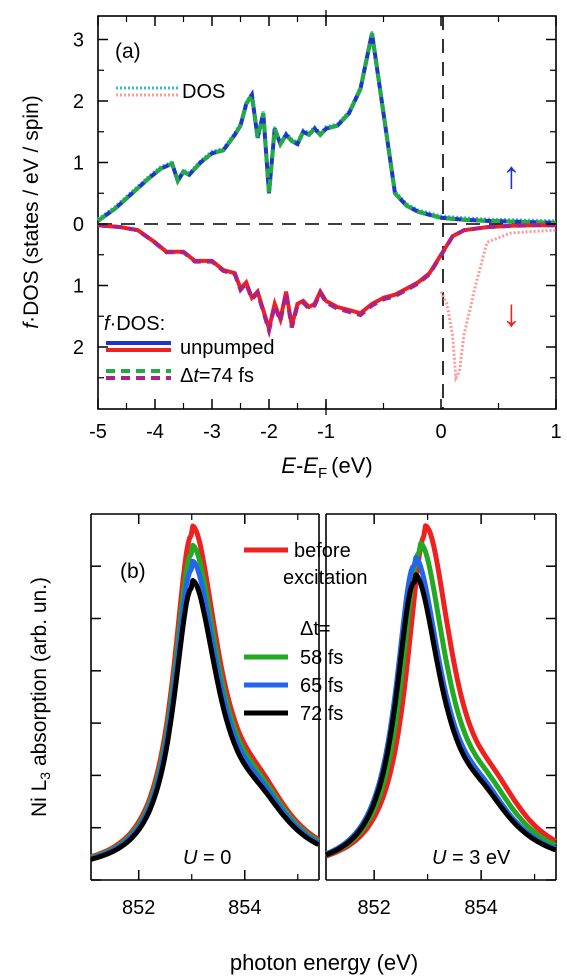 Image resolution: width=567 pixels, height=977 pixels. What do you see at coordinates (196, 376) in the screenshot?
I see `legend-dt-italic: t` at bounding box center [196, 376].